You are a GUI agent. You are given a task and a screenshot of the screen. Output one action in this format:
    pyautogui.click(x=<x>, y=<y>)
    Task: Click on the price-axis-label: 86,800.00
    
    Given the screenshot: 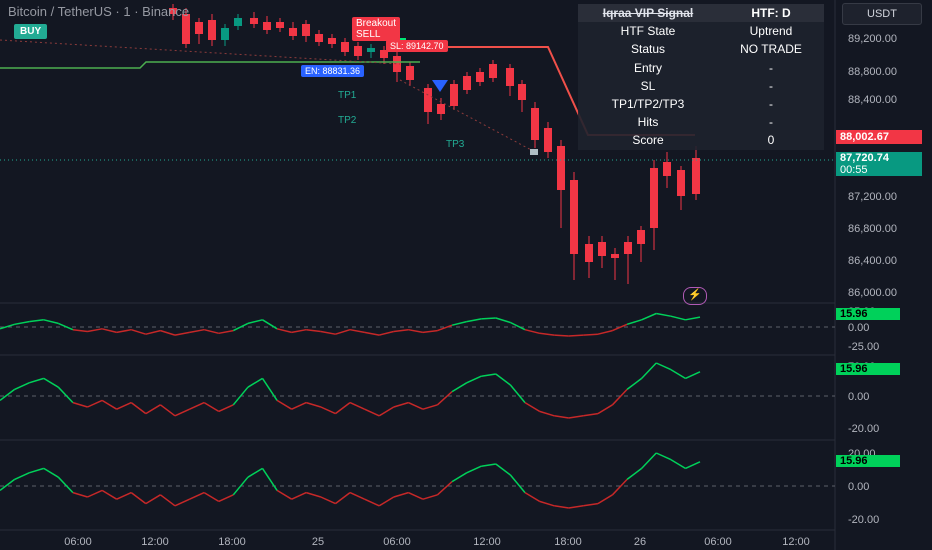 What is the action you would take?
    pyautogui.click(x=872, y=229)
    